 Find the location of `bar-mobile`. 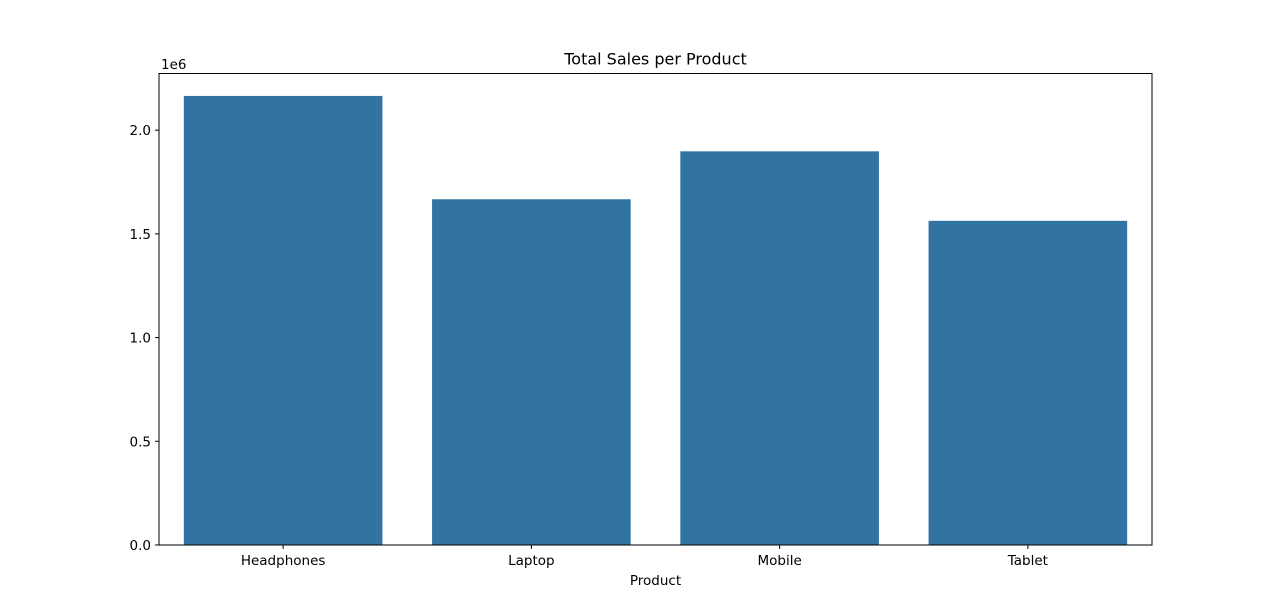

bar-mobile is located at coordinates (779, 348).